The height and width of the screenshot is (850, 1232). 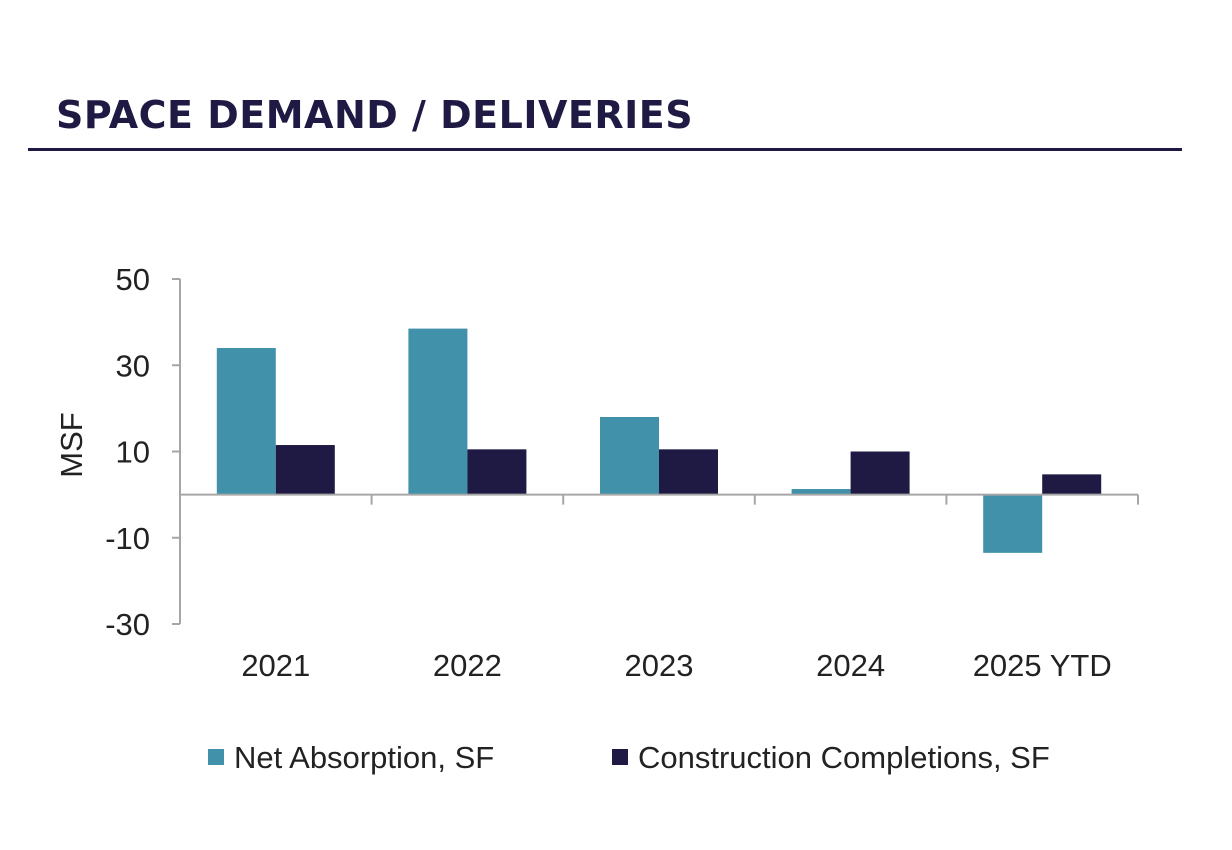 What do you see at coordinates (216, 757) in the screenshot?
I see `legend-swatch-net-absorption` at bounding box center [216, 757].